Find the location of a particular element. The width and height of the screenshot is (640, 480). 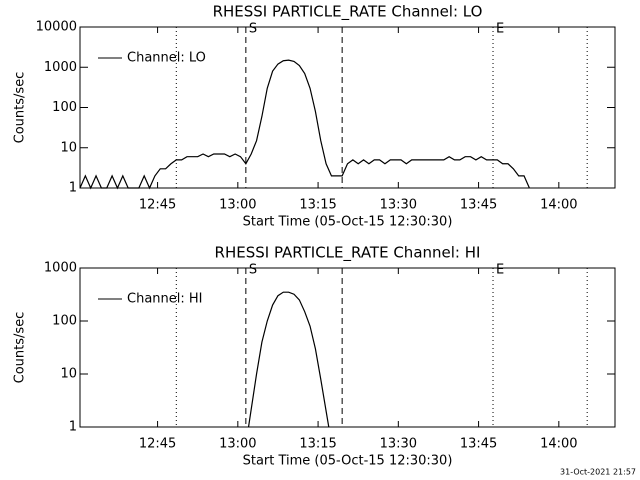

y-tick-label: 10000 is located at coordinates (56, 27).